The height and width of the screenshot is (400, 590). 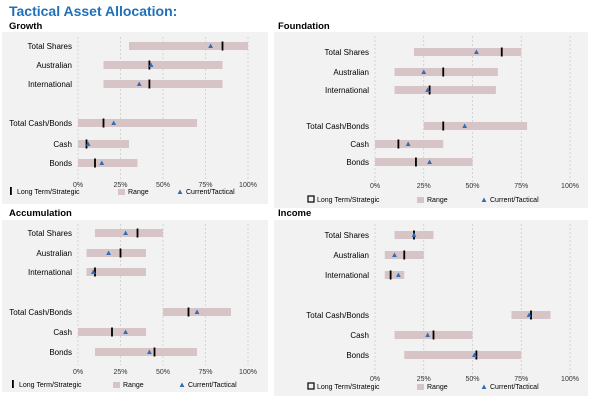 I want to click on foundation-panel-title: Foundation, so click(x=304, y=26).